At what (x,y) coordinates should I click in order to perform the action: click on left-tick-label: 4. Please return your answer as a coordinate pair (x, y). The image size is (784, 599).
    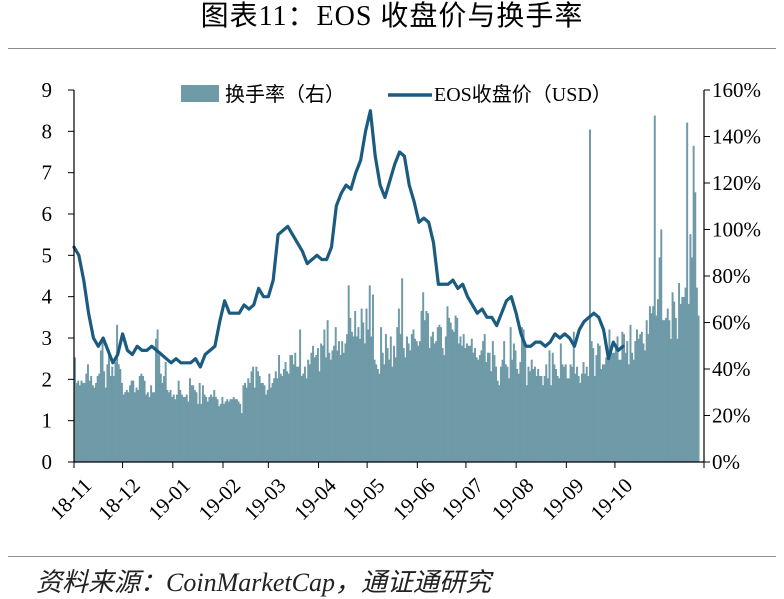
    Looking at the image, I should click on (47, 297).